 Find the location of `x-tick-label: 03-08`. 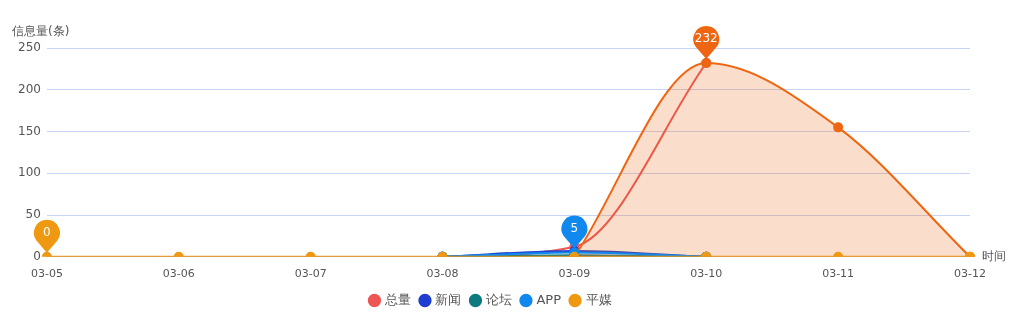

x-tick-label: 03-08 is located at coordinates (442, 274).